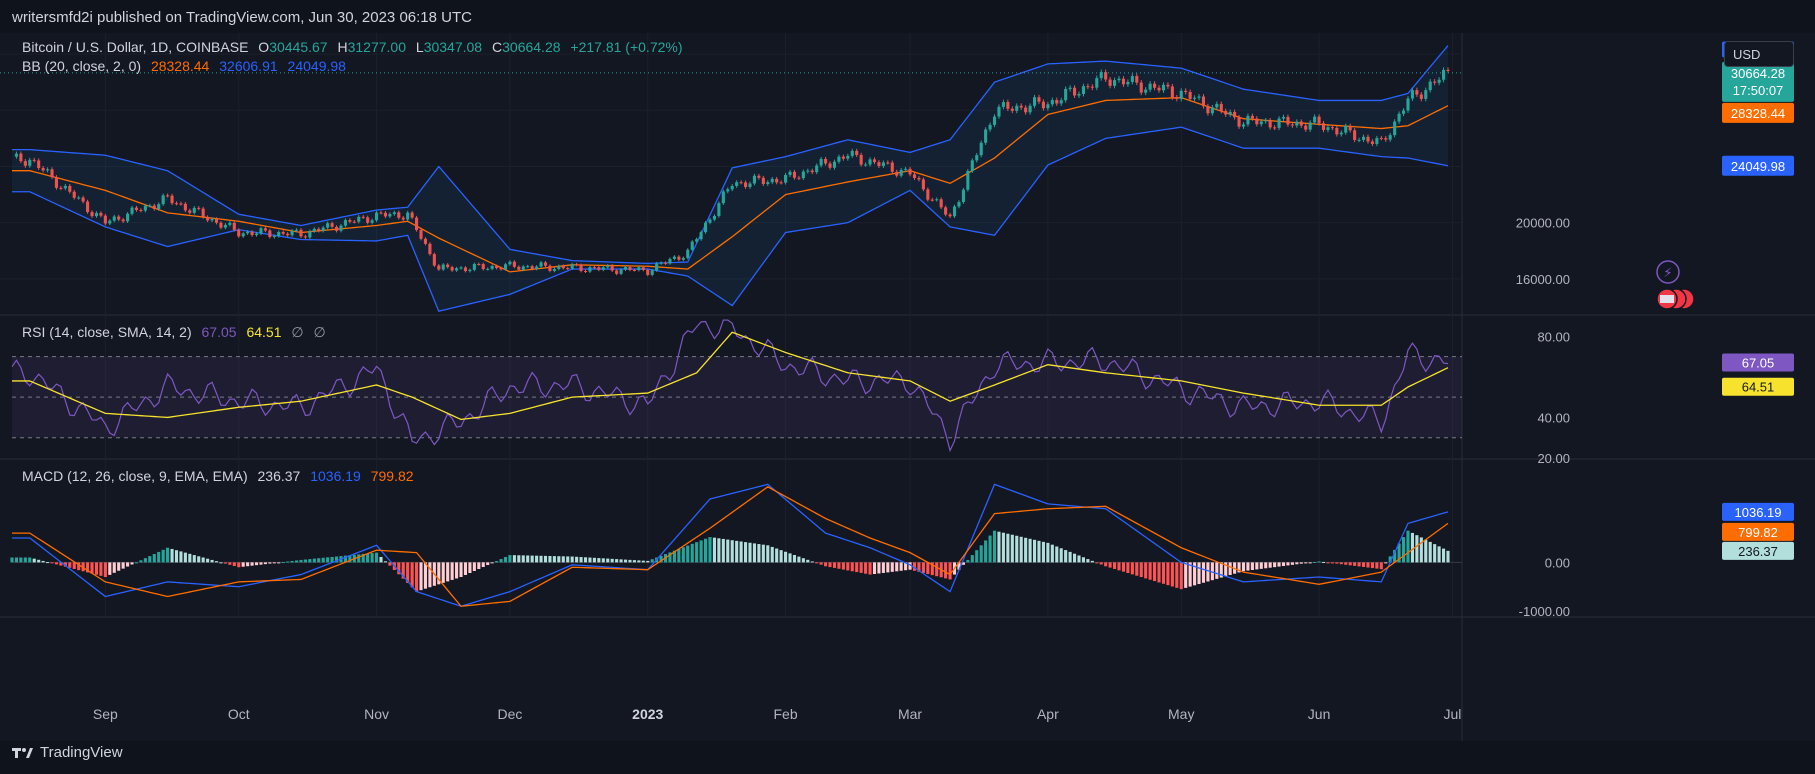 The image size is (1815, 774). What do you see at coordinates (419, 47) in the screenshot?
I see `l-label: L` at bounding box center [419, 47].